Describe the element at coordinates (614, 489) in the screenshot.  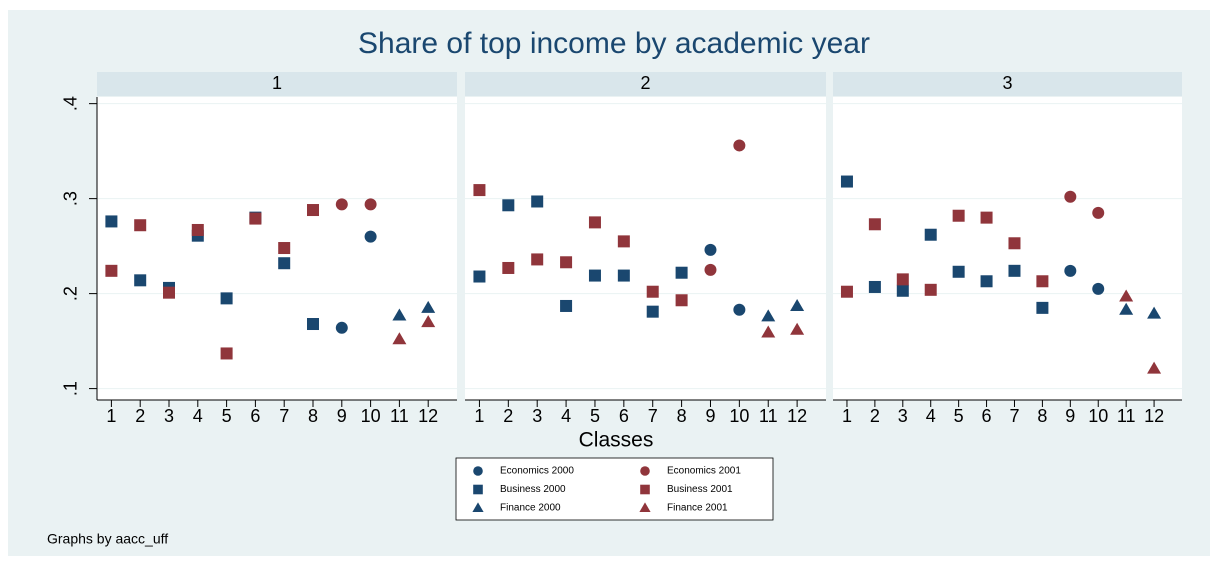
I see `legend-box` at that location.